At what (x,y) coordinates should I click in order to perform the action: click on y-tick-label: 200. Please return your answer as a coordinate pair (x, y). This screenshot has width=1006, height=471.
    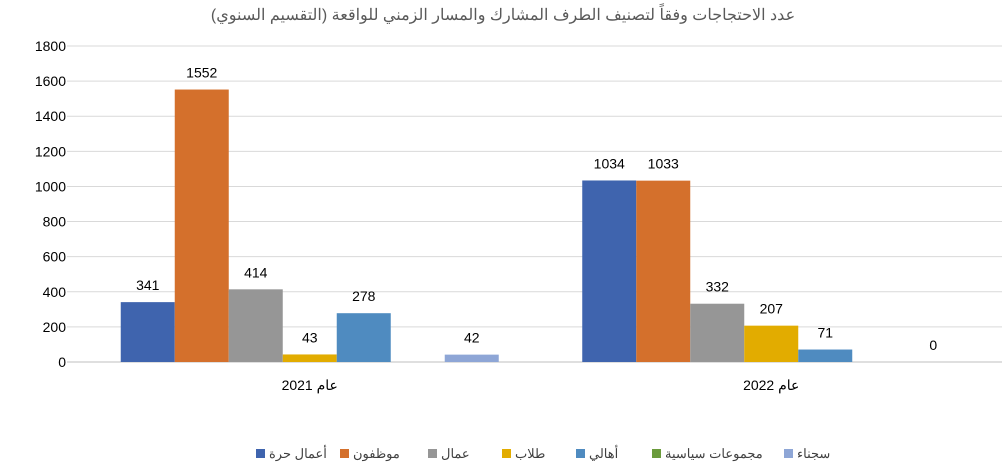
    Looking at the image, I should click on (55, 327).